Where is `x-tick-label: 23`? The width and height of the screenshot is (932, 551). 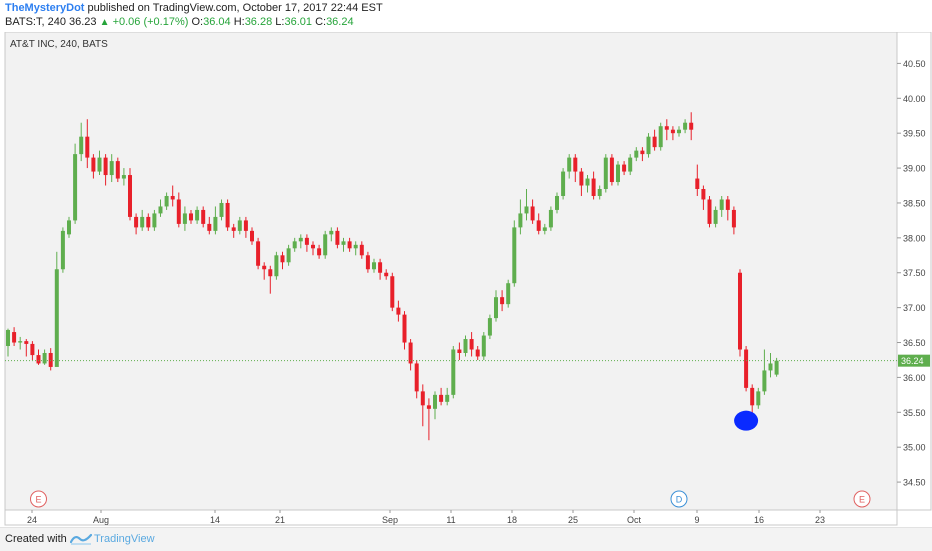 x-tick-label: 23 is located at coordinates (820, 520).